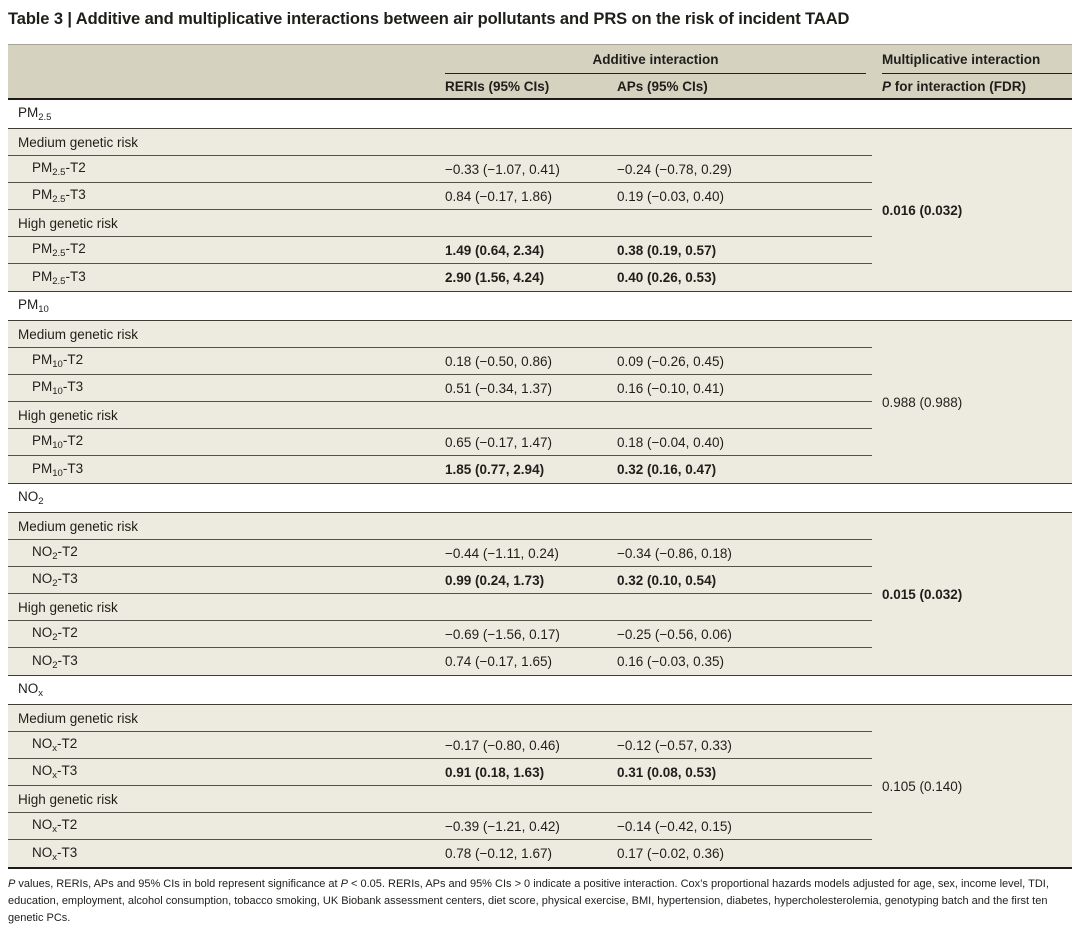  What do you see at coordinates (226, 662) in the screenshot?
I see `row-label: NO2-T3` at bounding box center [226, 662].